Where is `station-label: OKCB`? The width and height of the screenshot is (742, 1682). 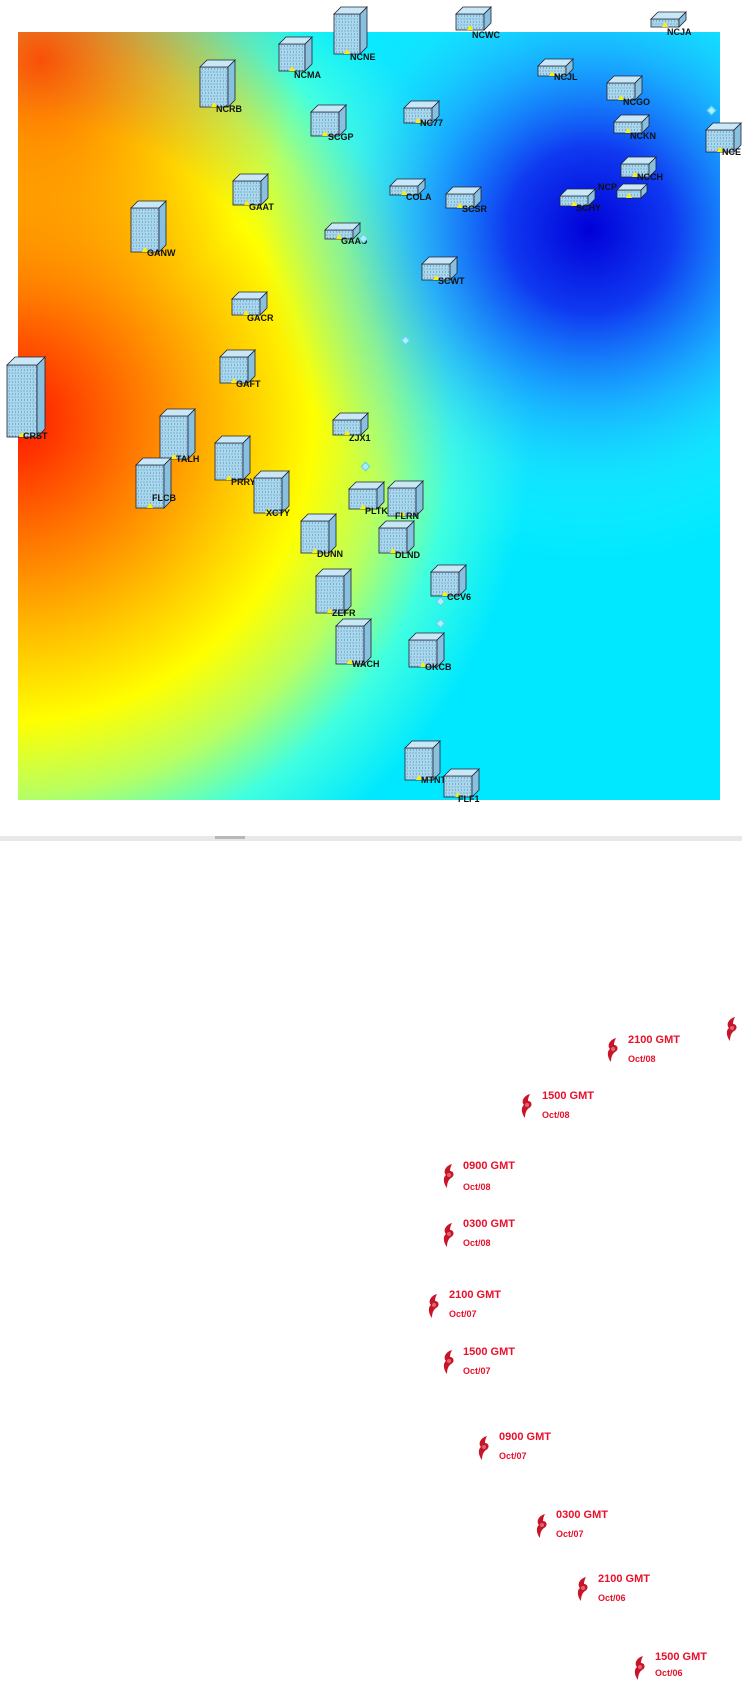
station-label: OKCB is located at coordinates (438, 667).